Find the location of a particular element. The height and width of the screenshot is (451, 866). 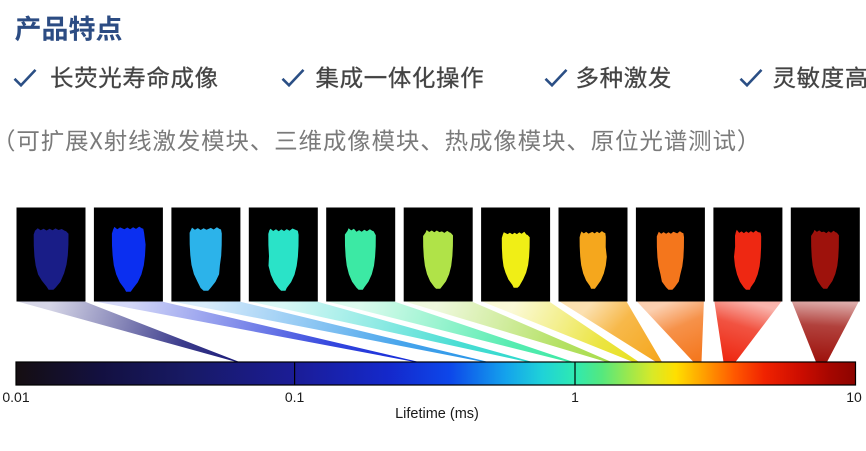

svg-text: 10 is located at coordinates (854, 397).